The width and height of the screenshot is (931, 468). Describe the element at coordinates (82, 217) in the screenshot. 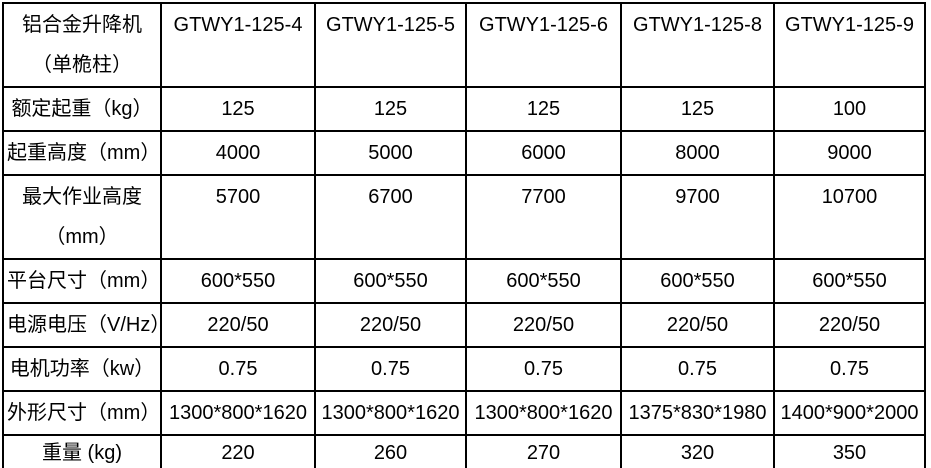

I see `row-label: 最大作业高度 （mm）` at that location.